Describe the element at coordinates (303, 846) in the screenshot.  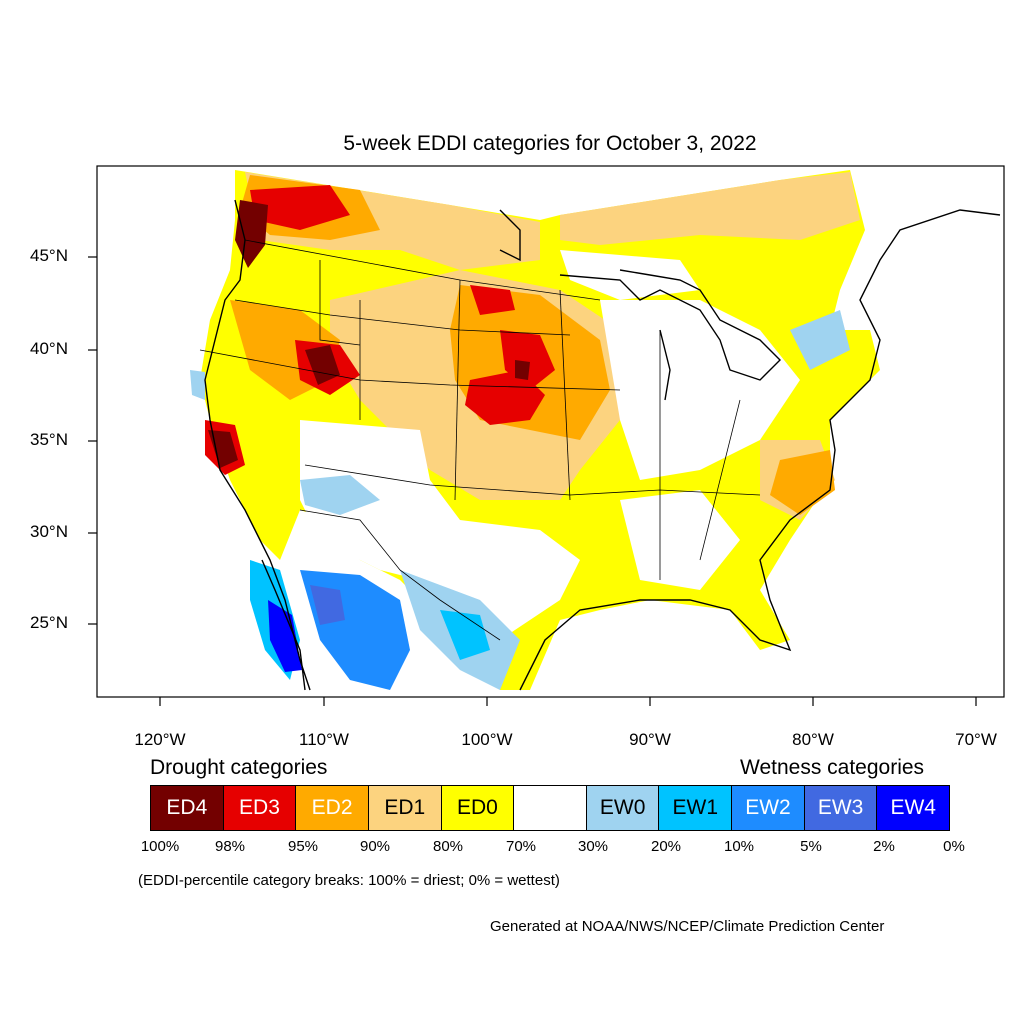
I see `break-label: 95%` at that location.